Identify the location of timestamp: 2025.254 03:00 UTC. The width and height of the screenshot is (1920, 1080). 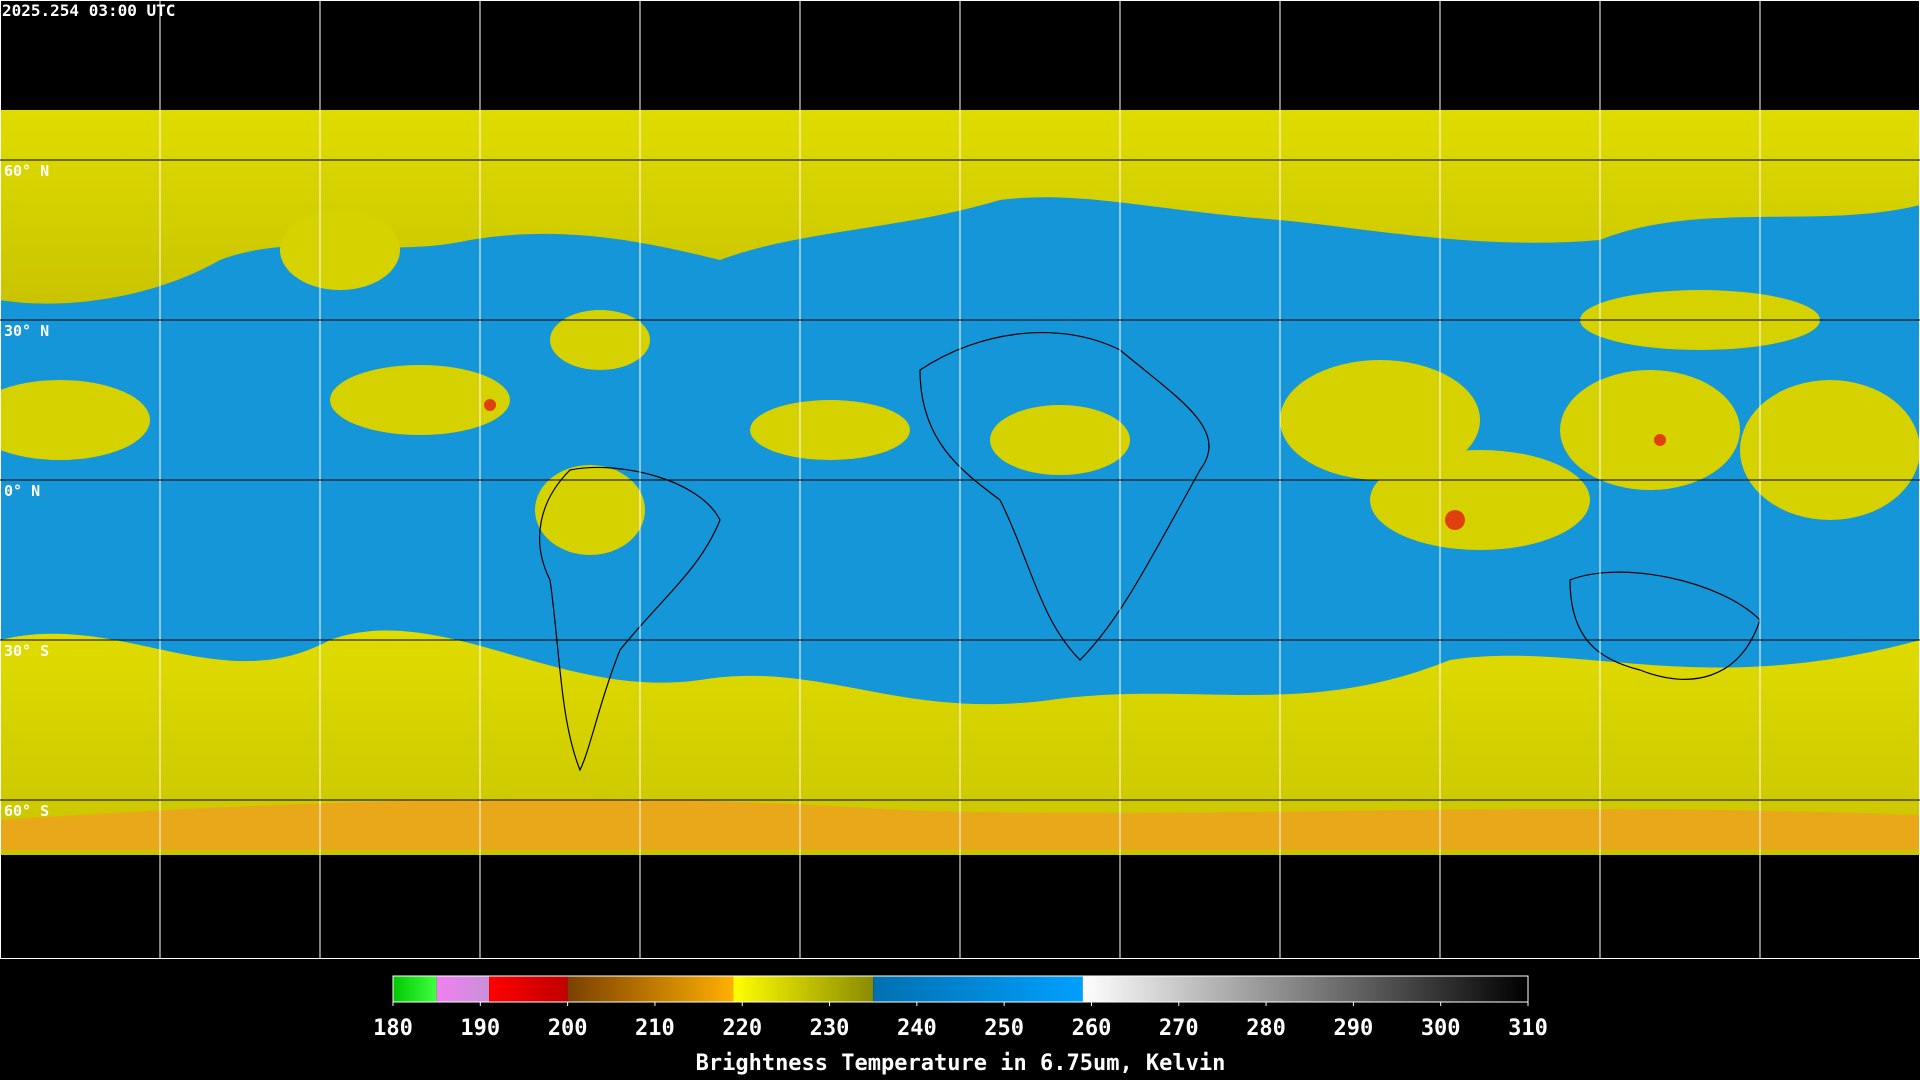
(88, 10).